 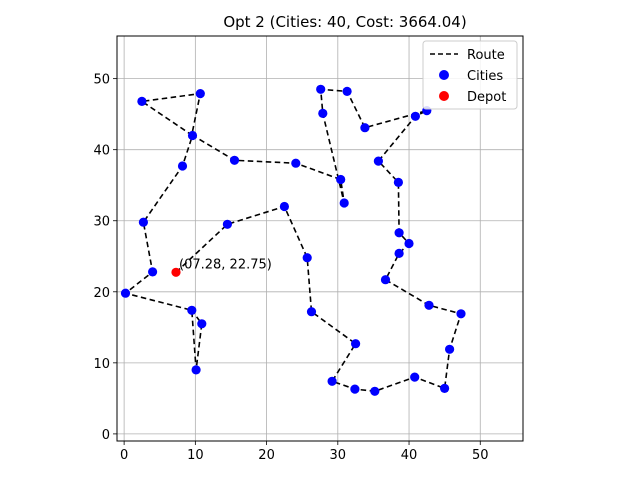 What do you see at coordinates (344, 22) in the screenshot?
I see `chart-title: Opt 2 (Cities: 40, Cost: 3664.04)` at bounding box center [344, 22].